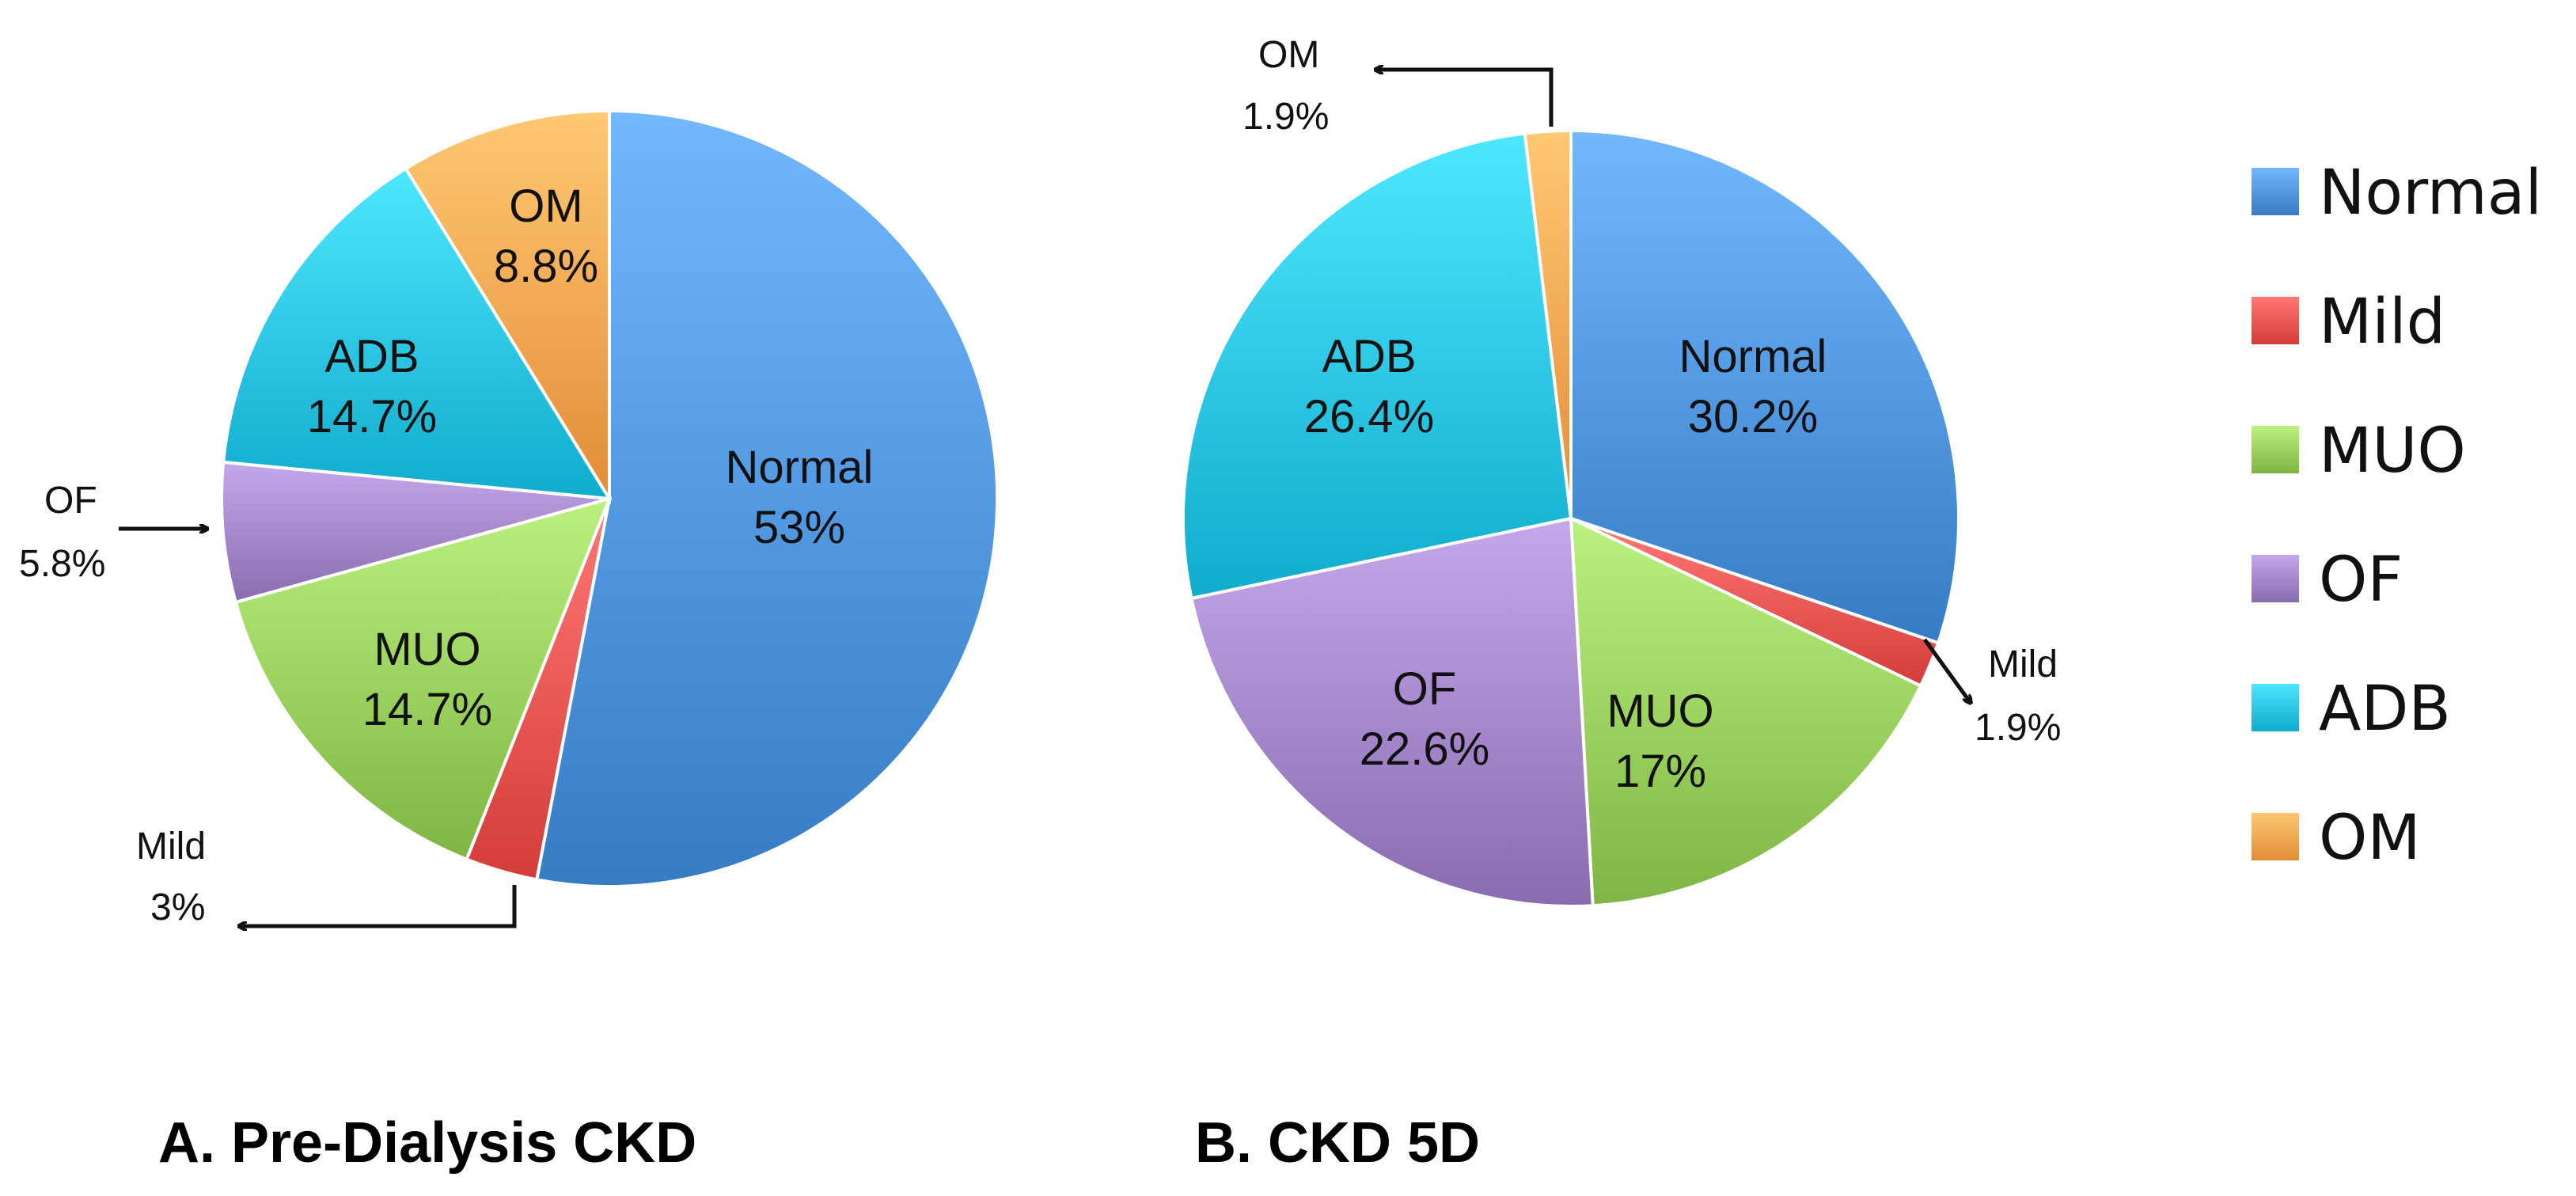 The image size is (2576, 1196). What do you see at coordinates (1946, 670) in the screenshot?
I see `chart-b-mild-leader` at bounding box center [1946, 670].